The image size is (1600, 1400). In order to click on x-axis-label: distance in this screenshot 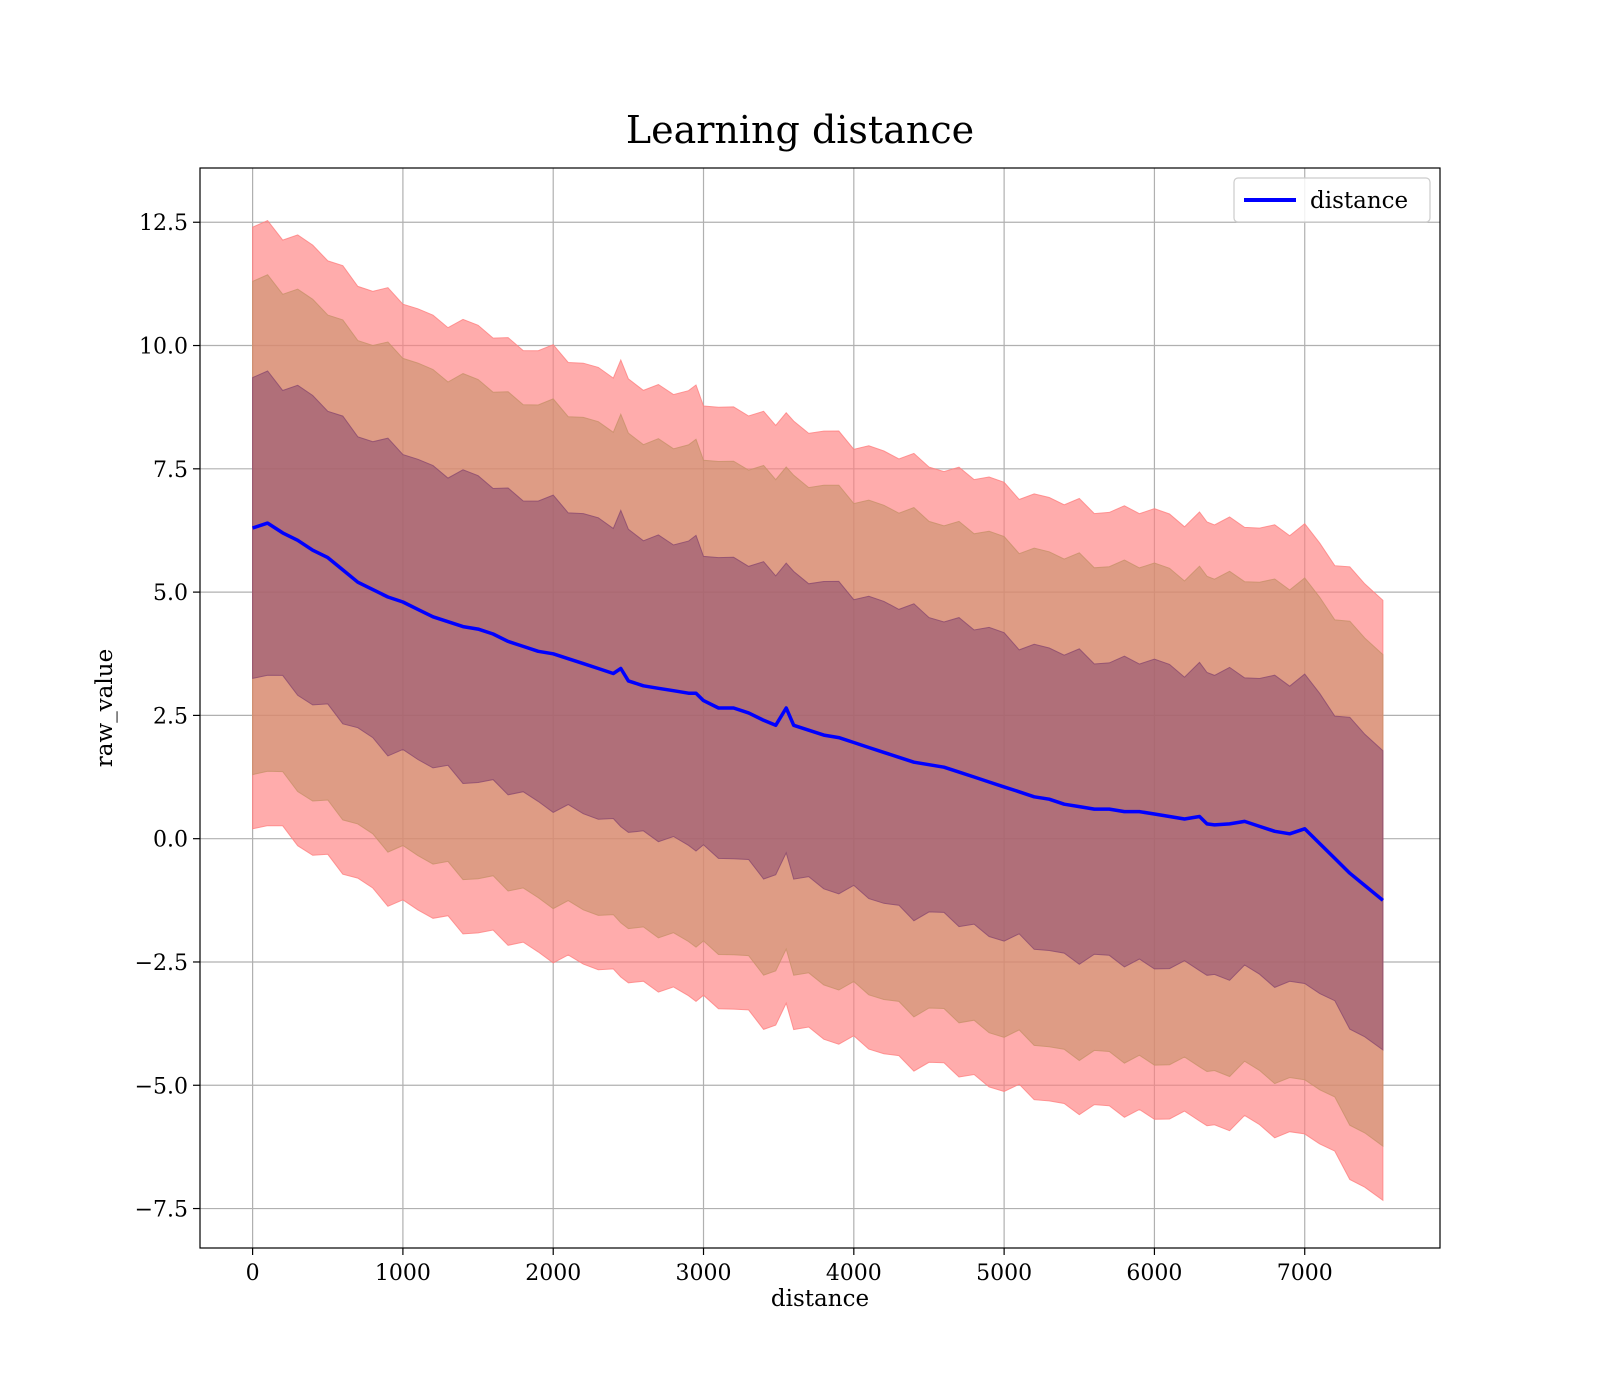, I will do `click(820, 1299)`.